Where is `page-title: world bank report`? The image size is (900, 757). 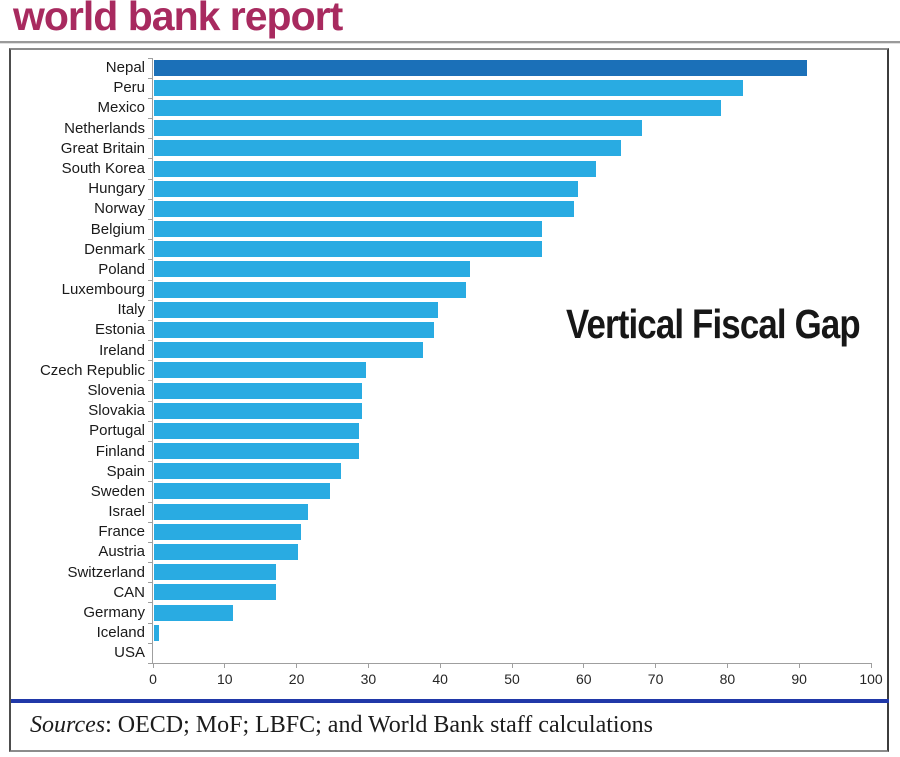 page-title: world bank report is located at coordinates (178, 19).